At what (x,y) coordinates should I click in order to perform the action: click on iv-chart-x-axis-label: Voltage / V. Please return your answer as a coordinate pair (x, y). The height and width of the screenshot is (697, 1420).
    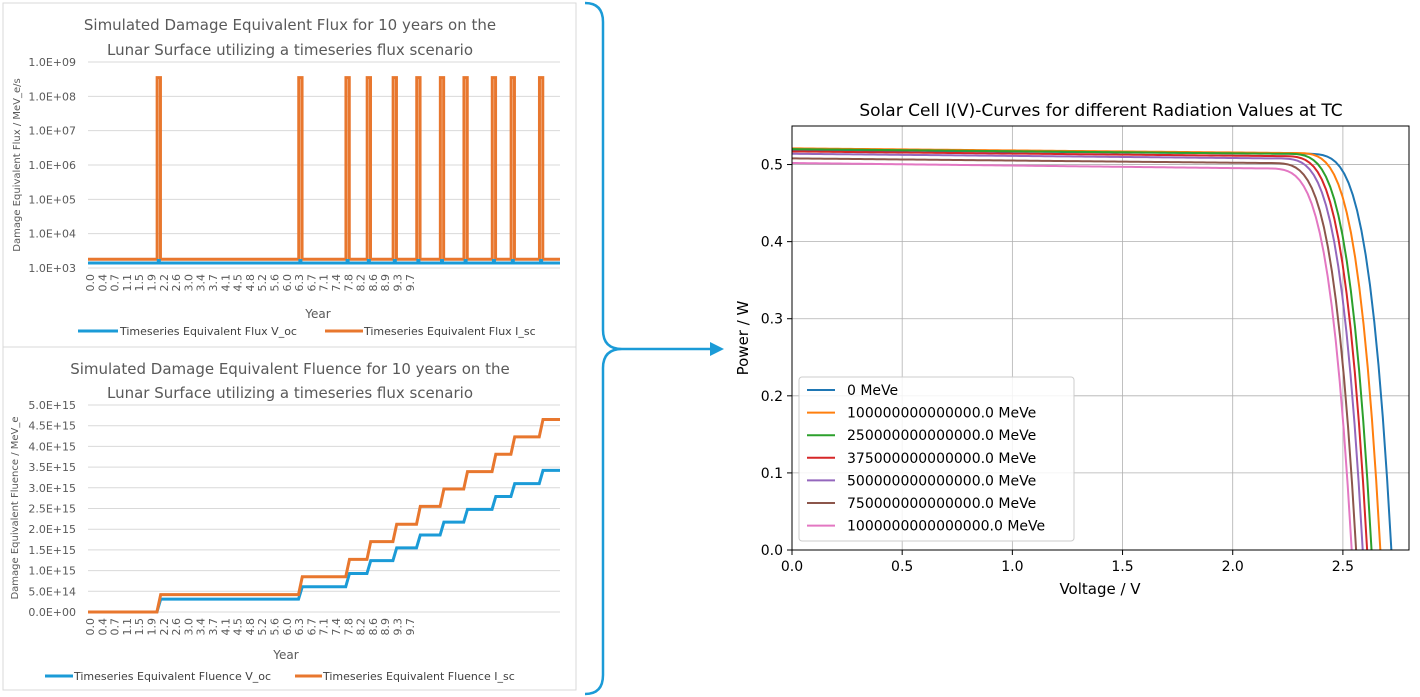
    Looking at the image, I should click on (1100, 589).